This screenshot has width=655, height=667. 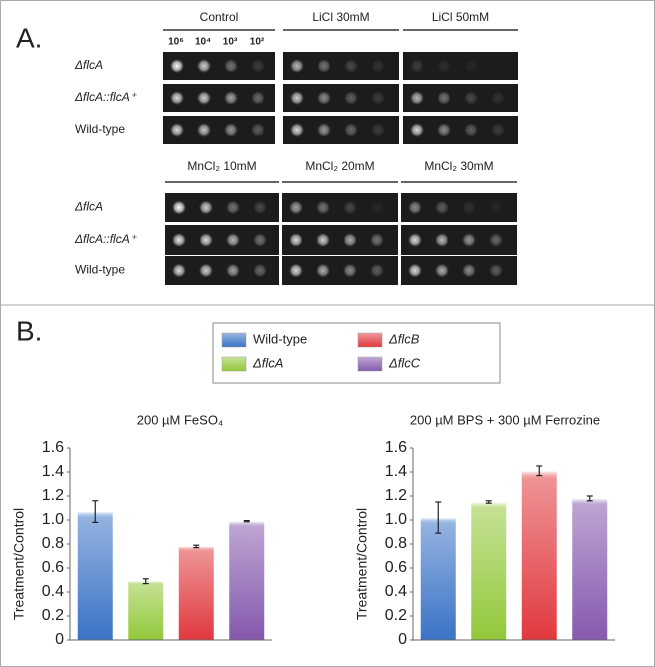 I want to click on panel-label: A., so click(x=29, y=37).